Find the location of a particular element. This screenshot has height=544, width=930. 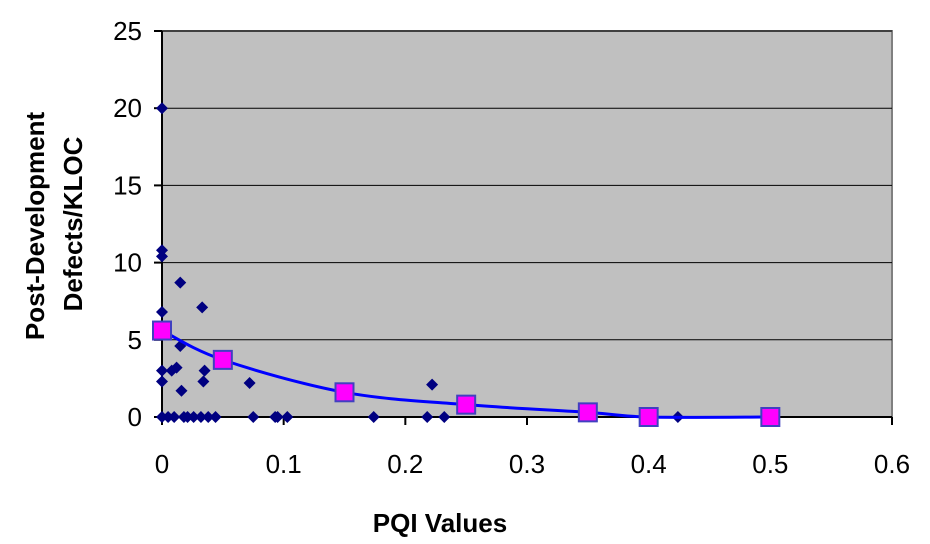

y-tick-label: 10 is located at coordinates (127, 263).